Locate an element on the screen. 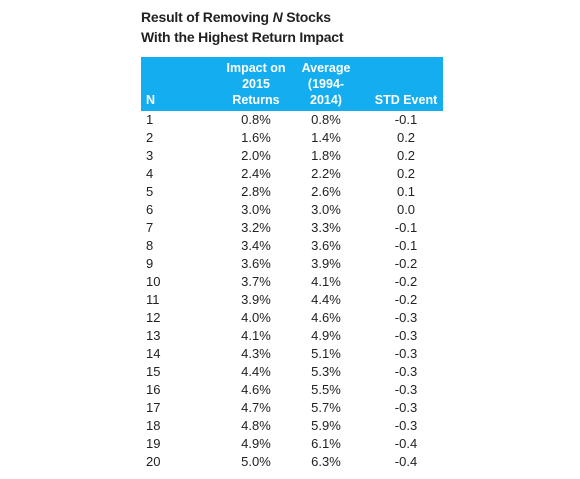 The image size is (580, 479). header-line: Impact on is located at coordinates (256, 68).